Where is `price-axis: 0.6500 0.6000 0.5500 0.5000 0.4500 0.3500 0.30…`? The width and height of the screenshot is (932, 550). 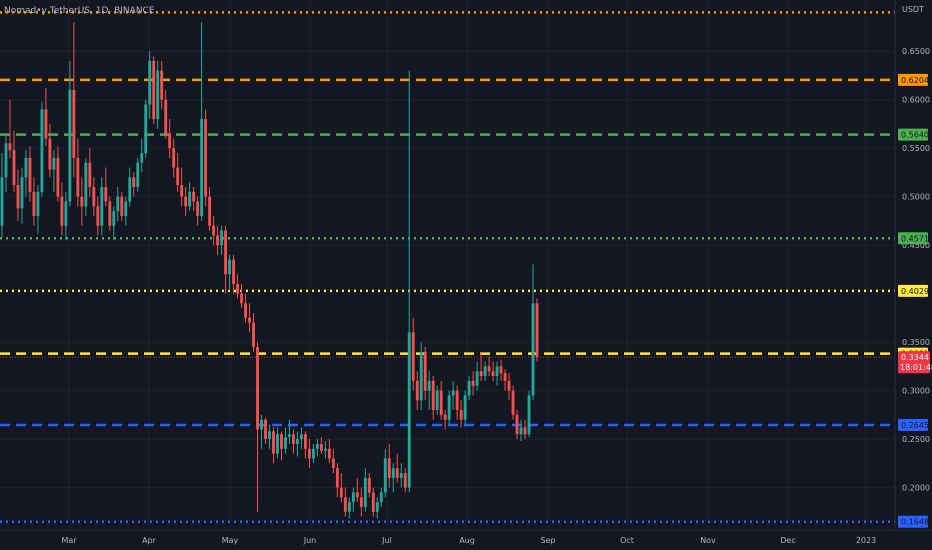
price-axis: 0.6500 0.6000 0.5500 0.5000 0.4500 0.3500 0.30… is located at coordinates (916, 269).